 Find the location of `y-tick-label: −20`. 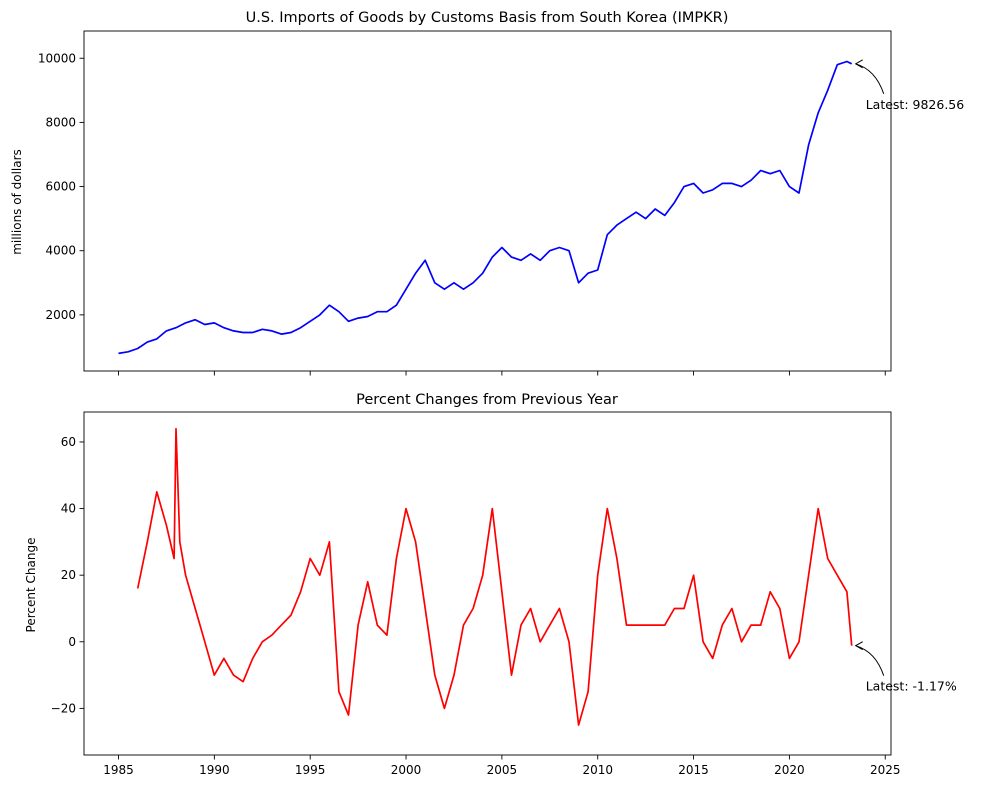

y-tick-label: −20 is located at coordinates (63, 708).